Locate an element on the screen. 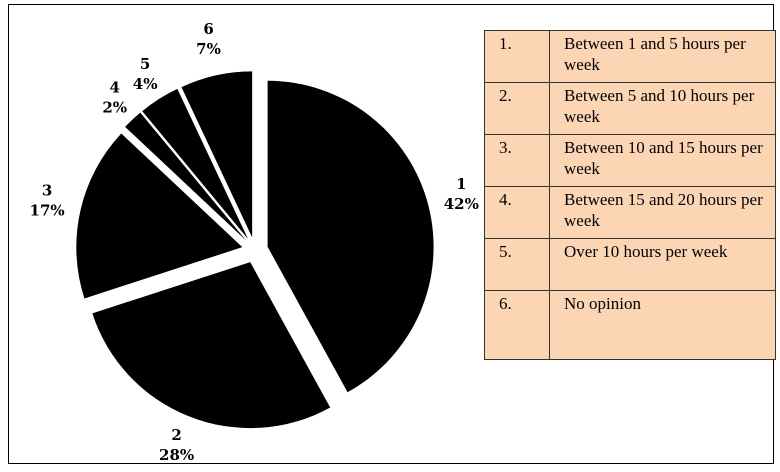 This screenshot has width=780, height=472. legend-number: 3. is located at coordinates (517, 160).